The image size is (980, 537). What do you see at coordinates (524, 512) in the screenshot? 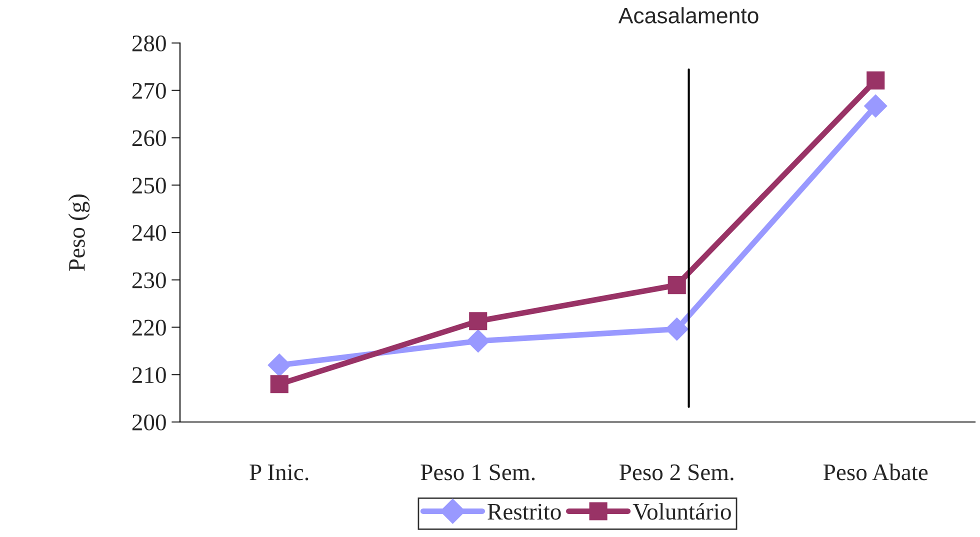
I see `legend-label: Restrito` at bounding box center [524, 512].